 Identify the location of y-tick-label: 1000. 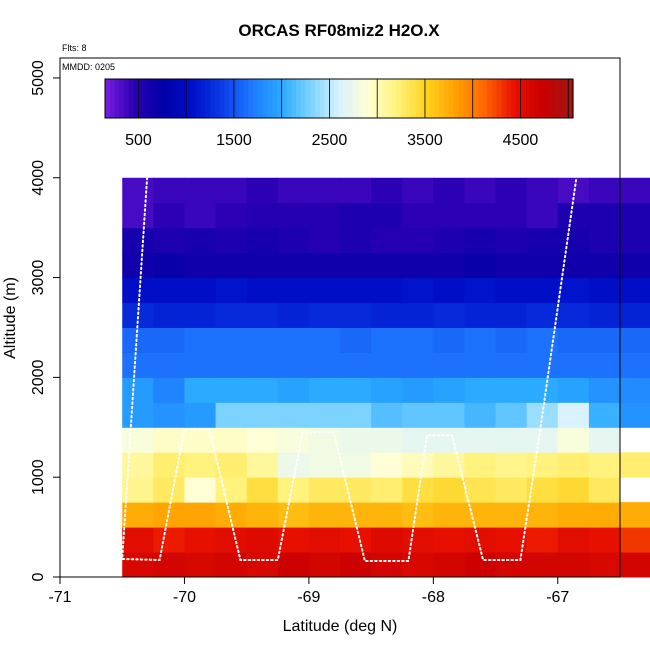
(38, 477).